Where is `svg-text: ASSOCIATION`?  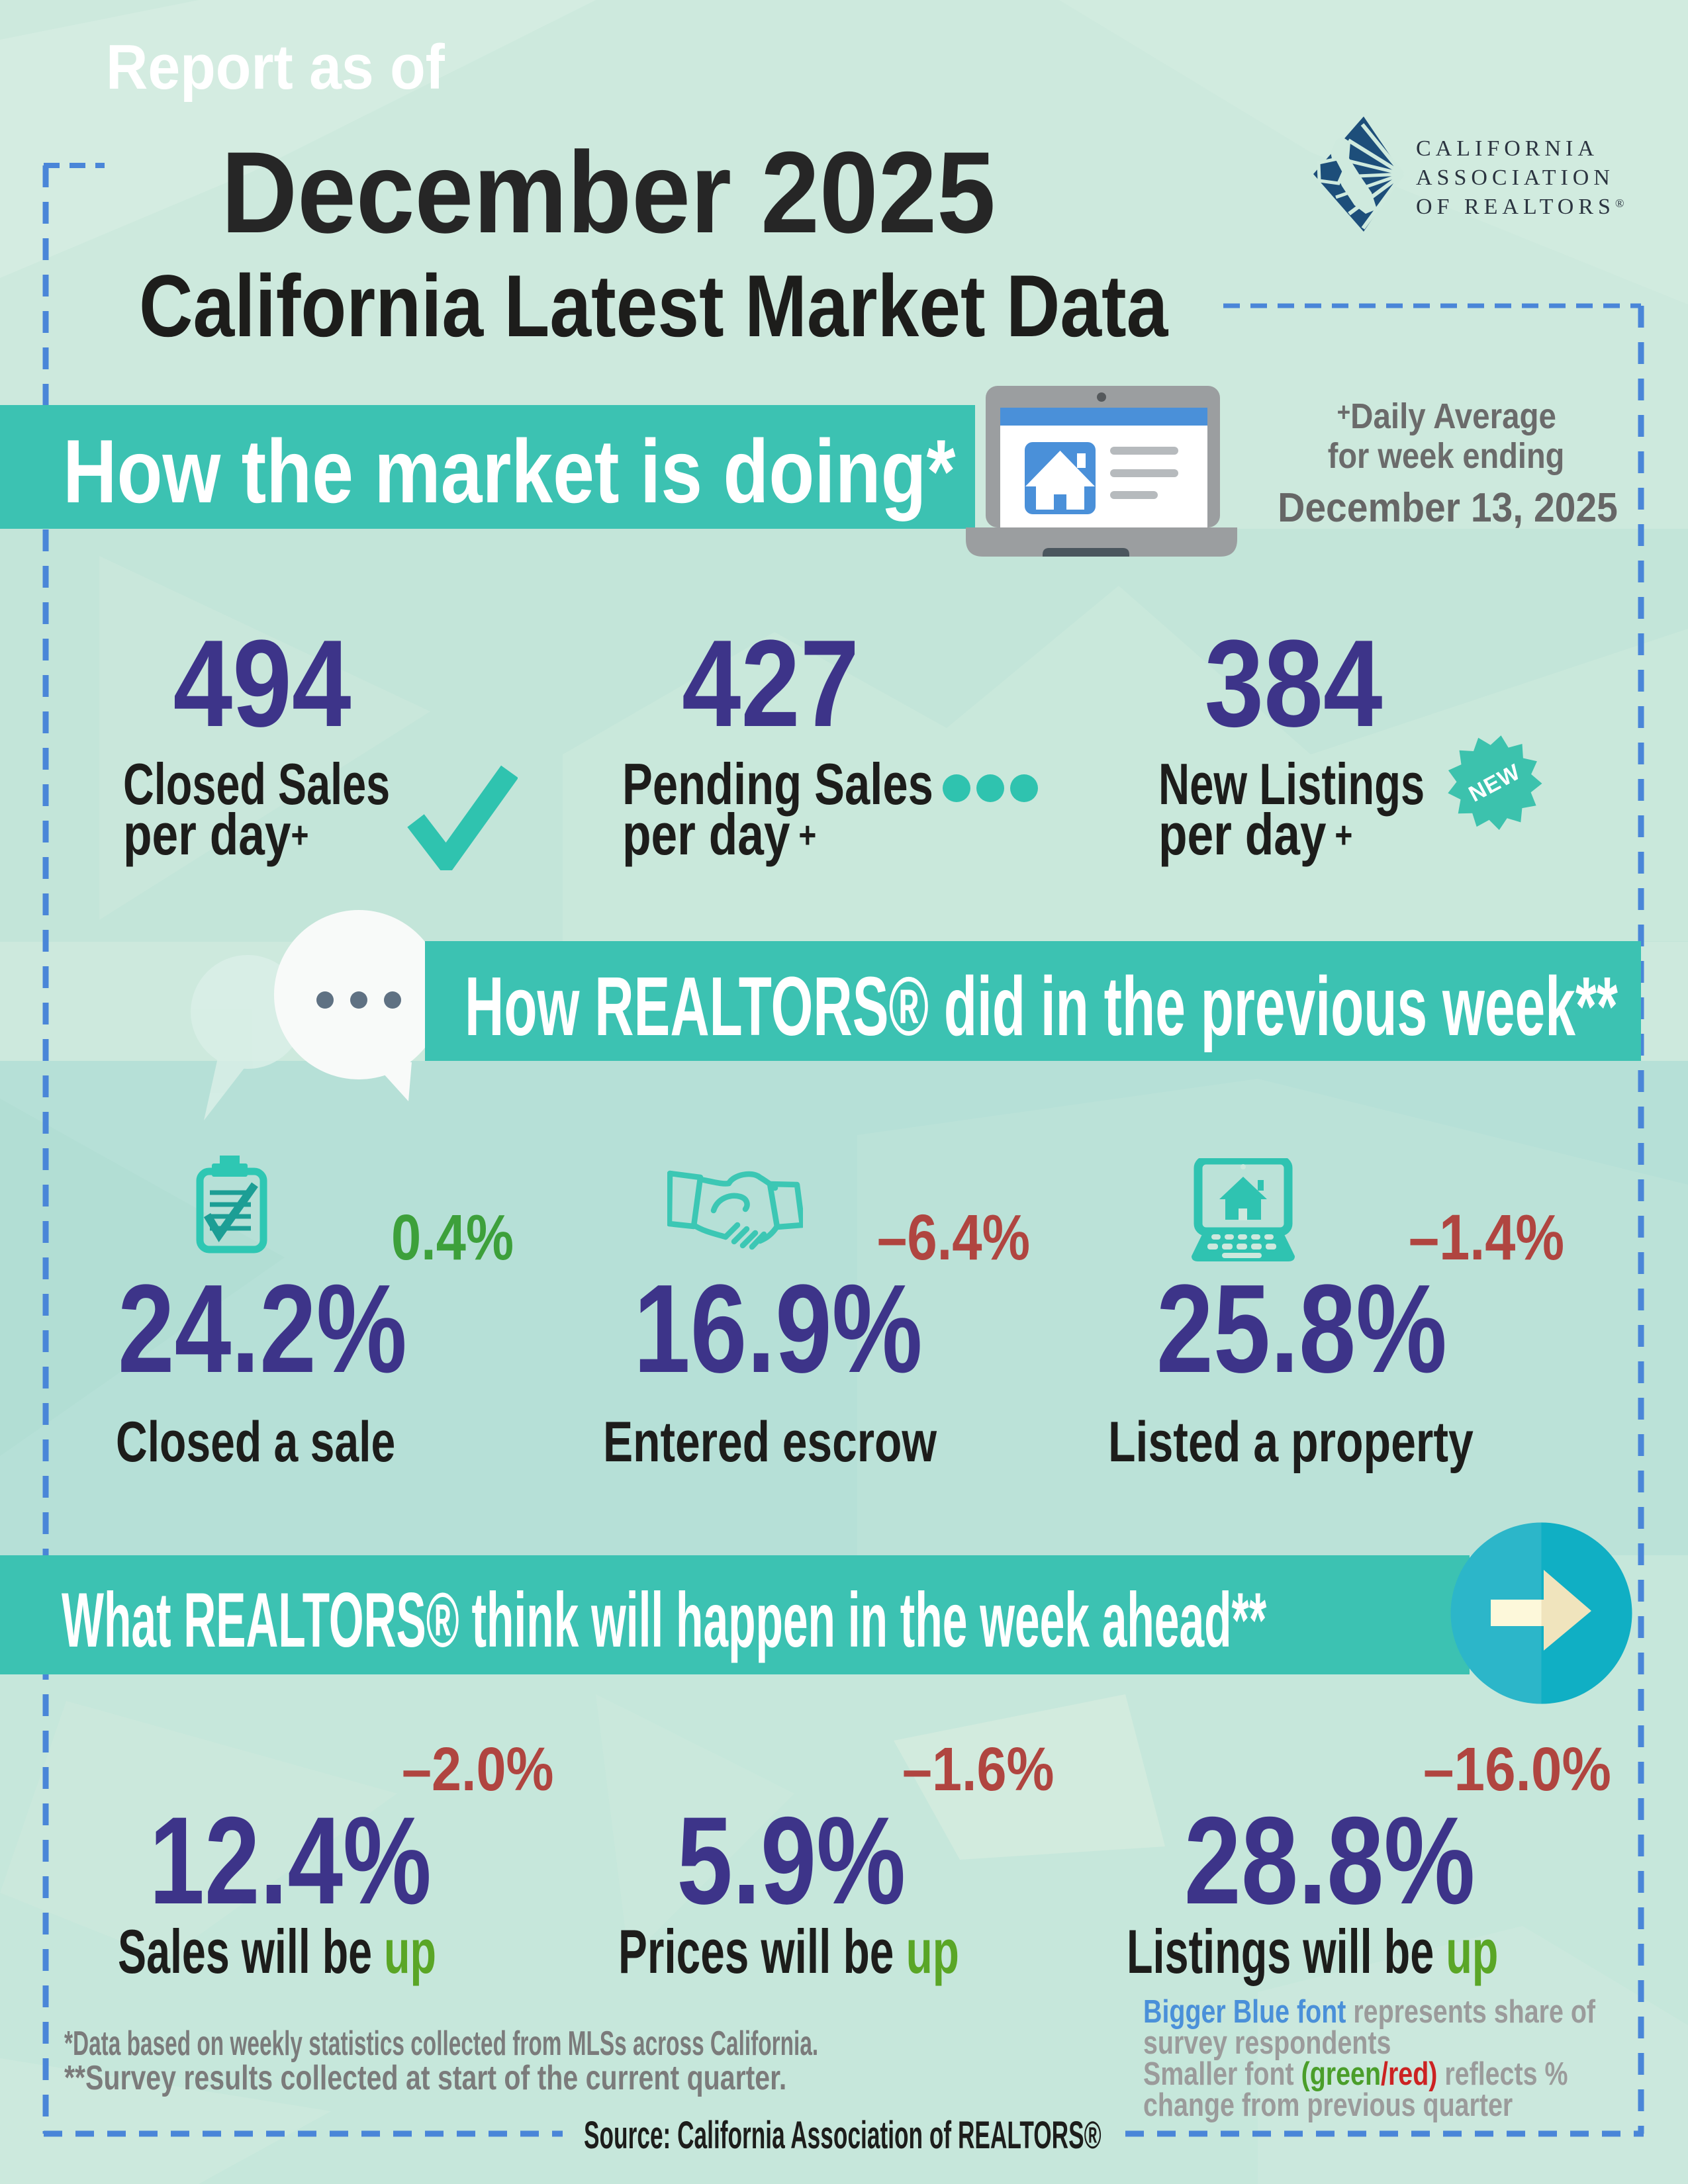 svg-text: ASSOCIATION is located at coordinates (1515, 177).